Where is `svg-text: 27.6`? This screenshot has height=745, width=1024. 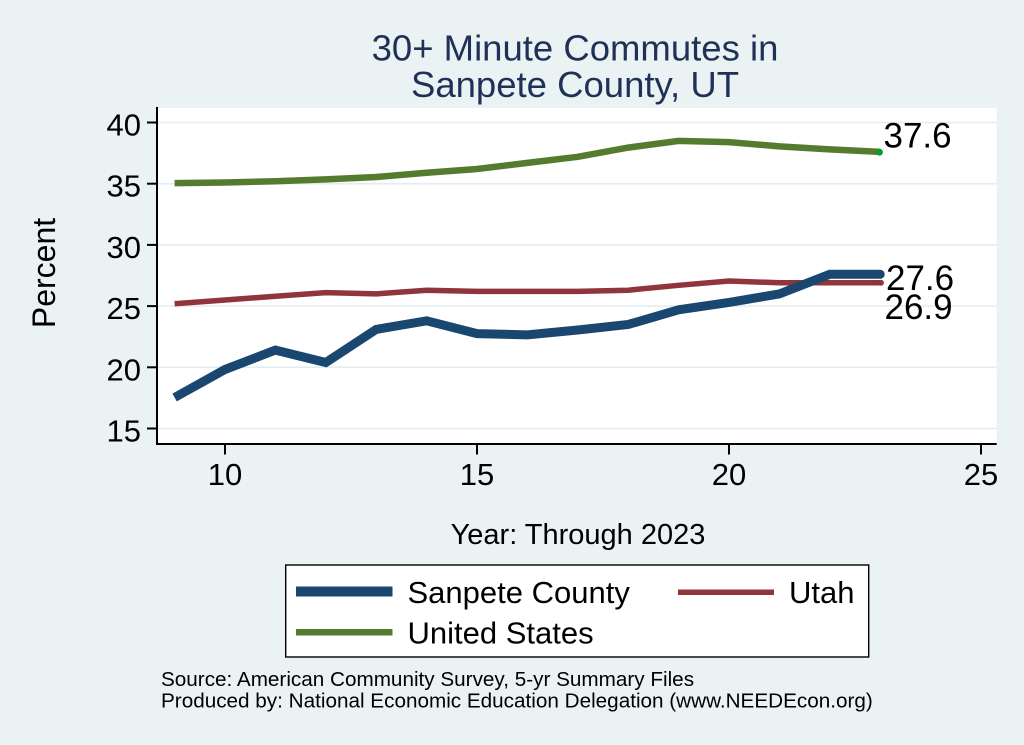
svg-text: 27.6 is located at coordinates (920, 278).